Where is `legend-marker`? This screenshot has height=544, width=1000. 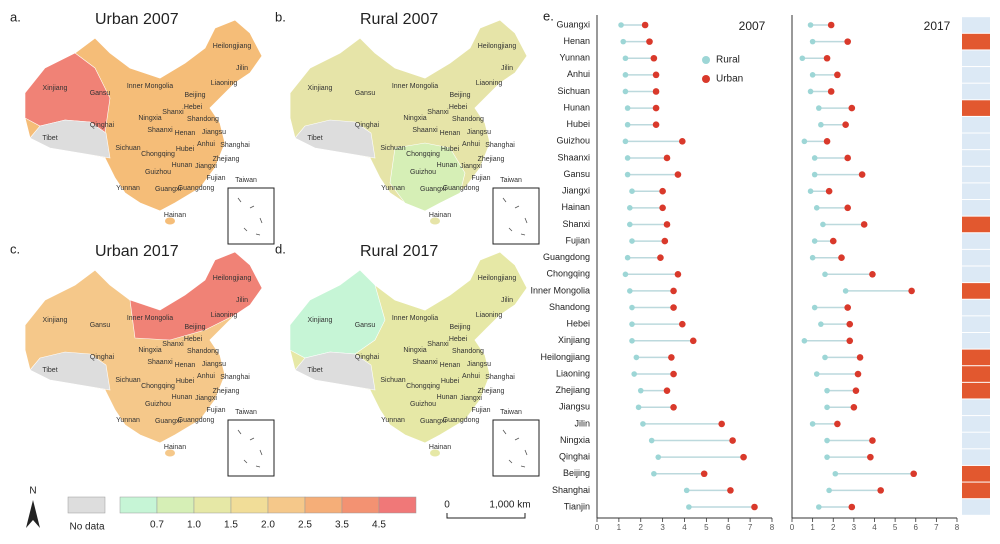 legend-marker is located at coordinates (706, 60).